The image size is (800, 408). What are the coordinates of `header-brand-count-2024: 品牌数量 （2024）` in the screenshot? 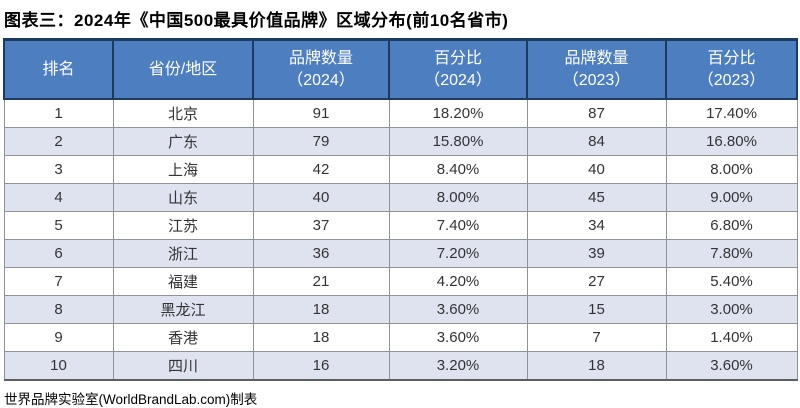 It's located at (321, 69).